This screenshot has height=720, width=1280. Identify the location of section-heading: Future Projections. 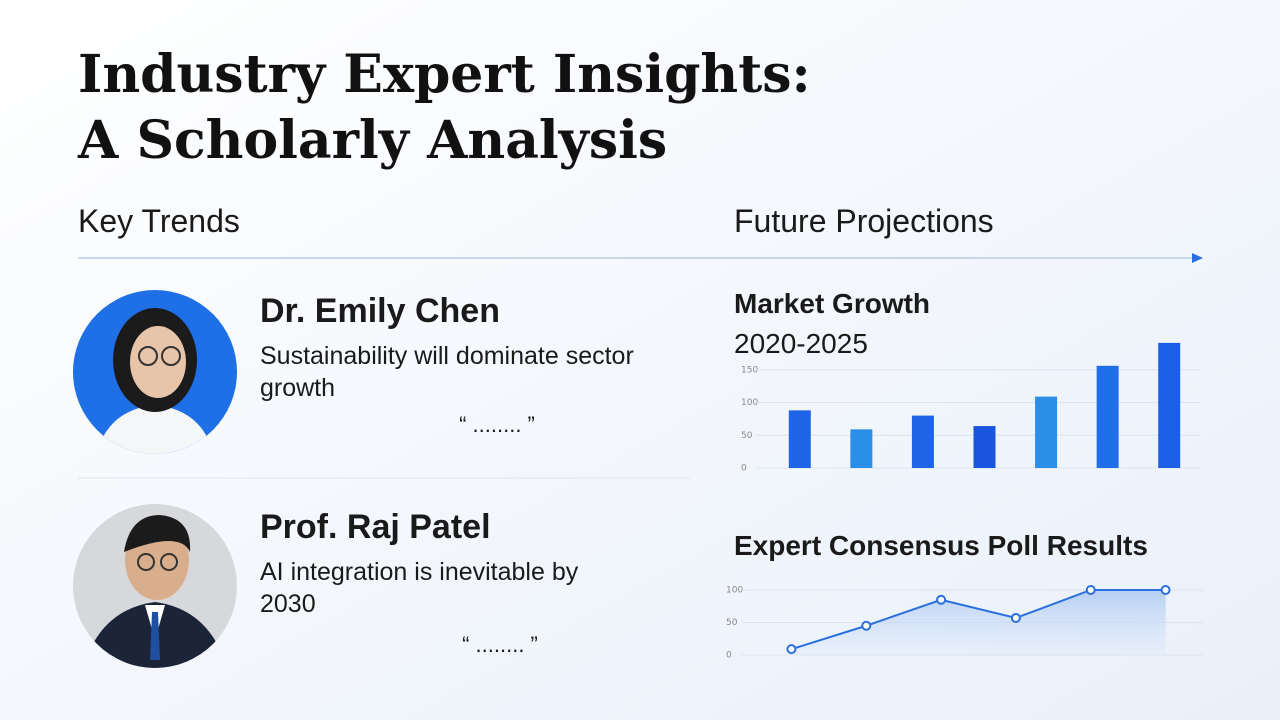
(864, 221).